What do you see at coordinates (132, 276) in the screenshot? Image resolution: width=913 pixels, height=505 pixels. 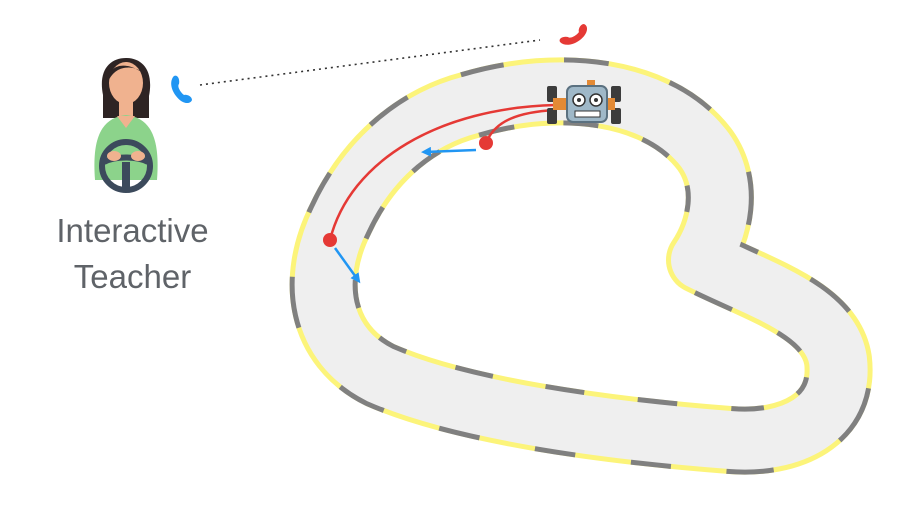 I see `teacher-label-line2: Teacher` at bounding box center [132, 276].